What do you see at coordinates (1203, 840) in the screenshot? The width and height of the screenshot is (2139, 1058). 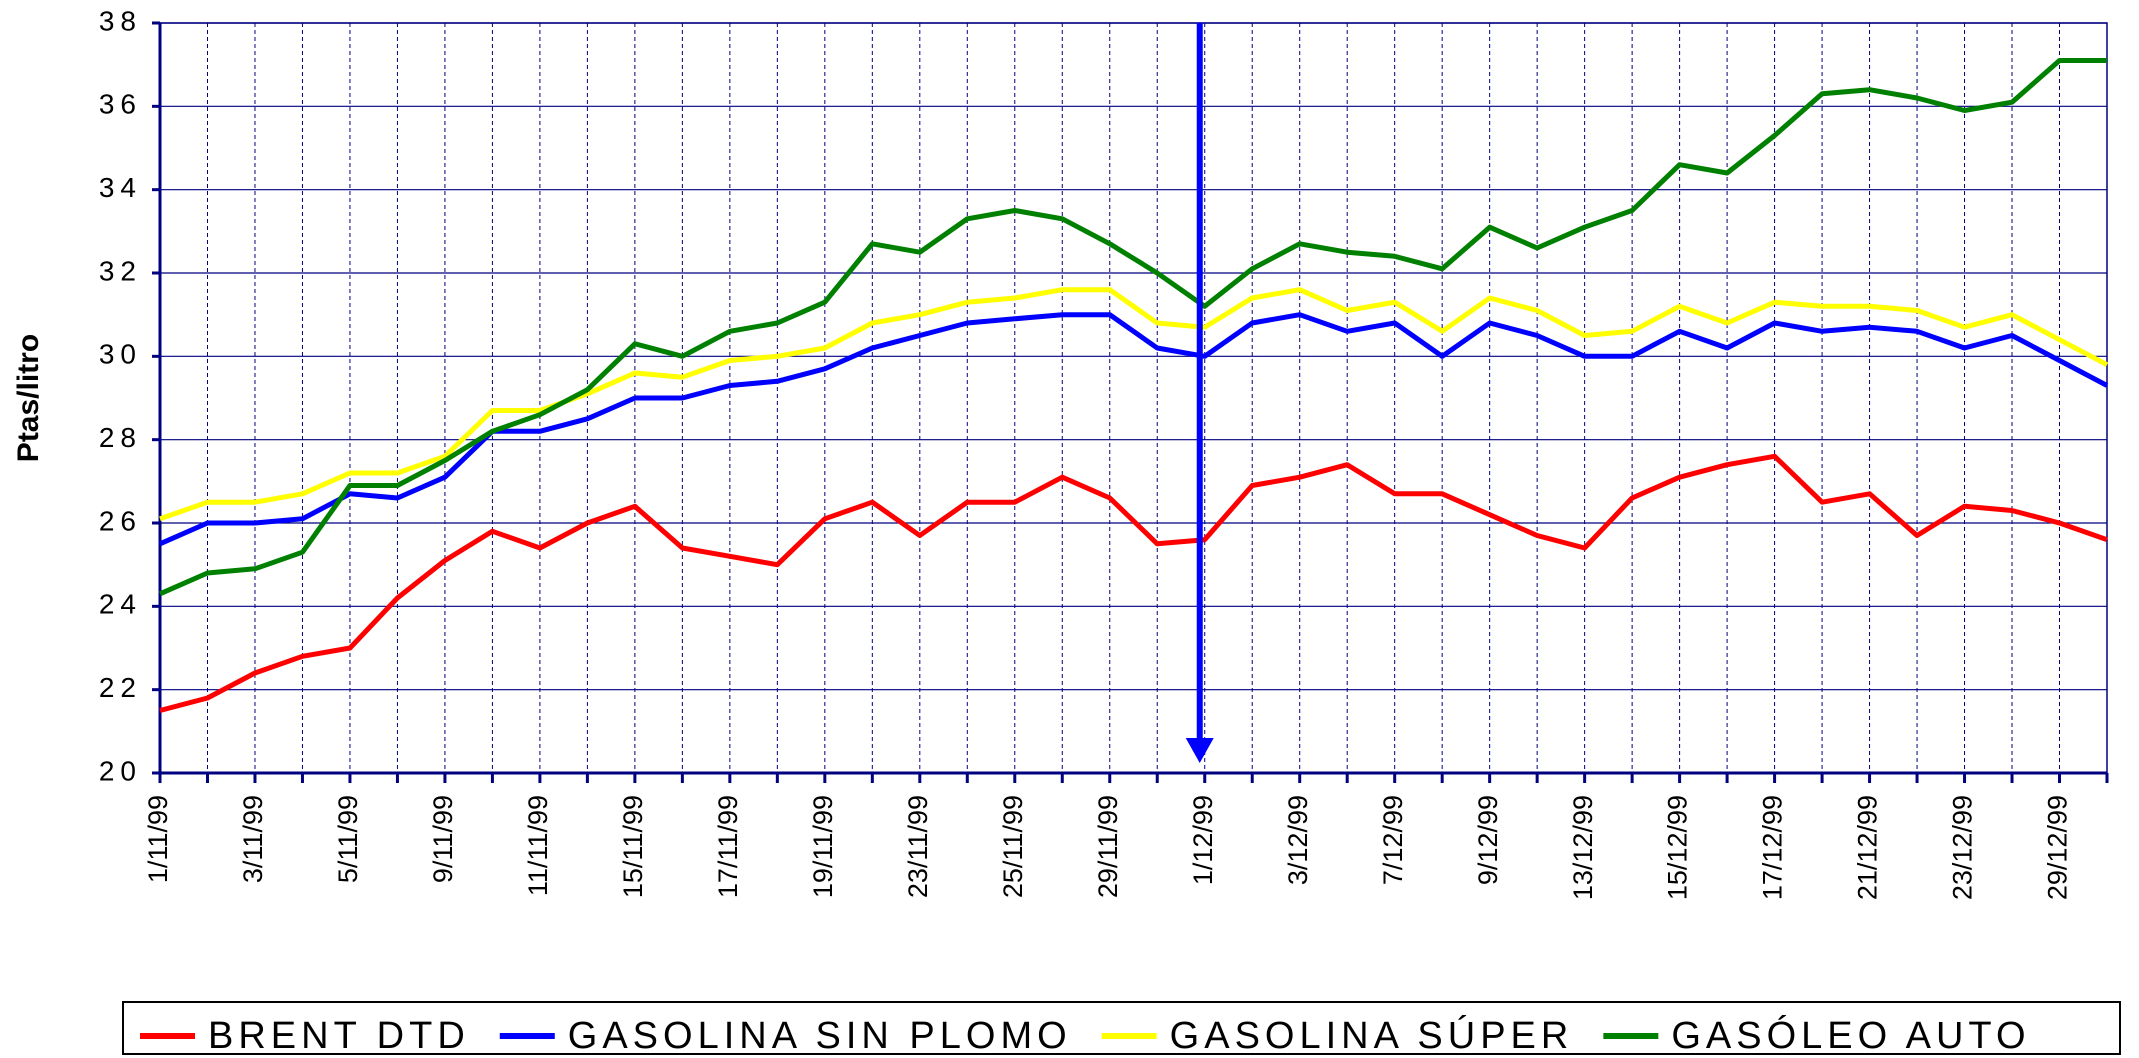 I see `x-tick-label: 1/12/99` at bounding box center [1203, 840].